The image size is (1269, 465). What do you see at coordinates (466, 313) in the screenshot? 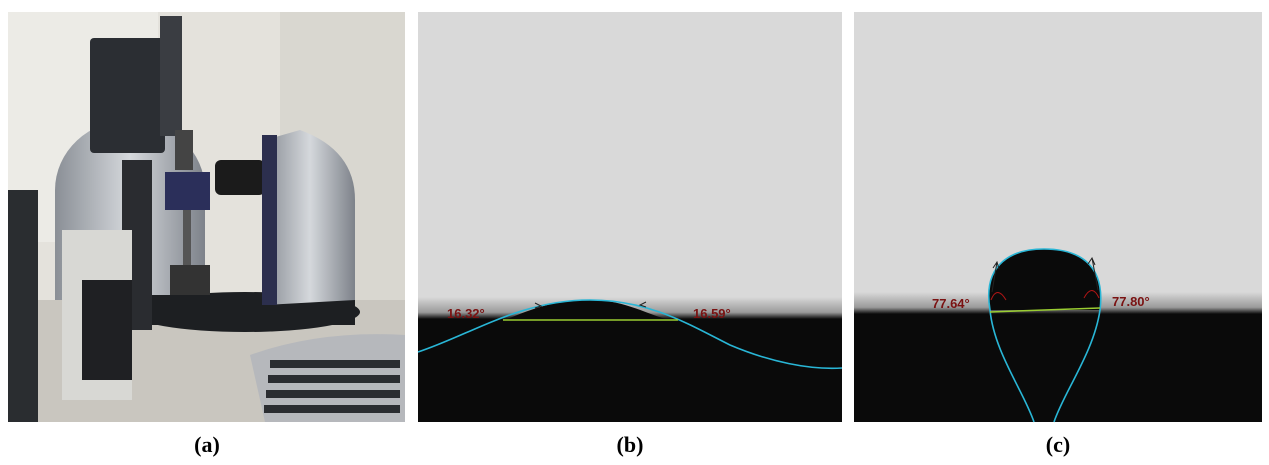
I see `angle-label: 16.32°` at bounding box center [466, 313].